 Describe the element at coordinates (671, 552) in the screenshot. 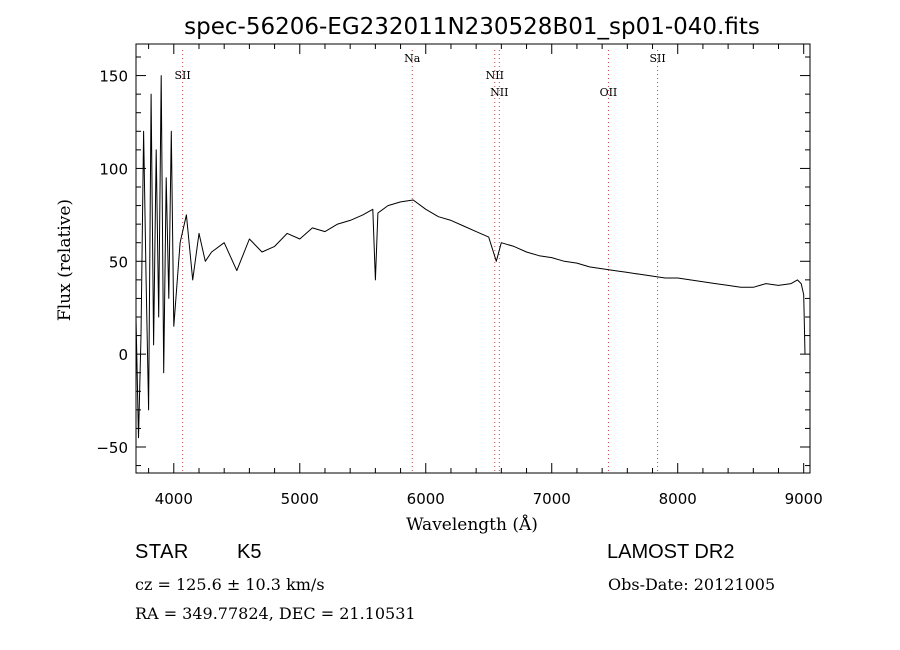

I see `survey-label: LAMOST DR2` at that location.